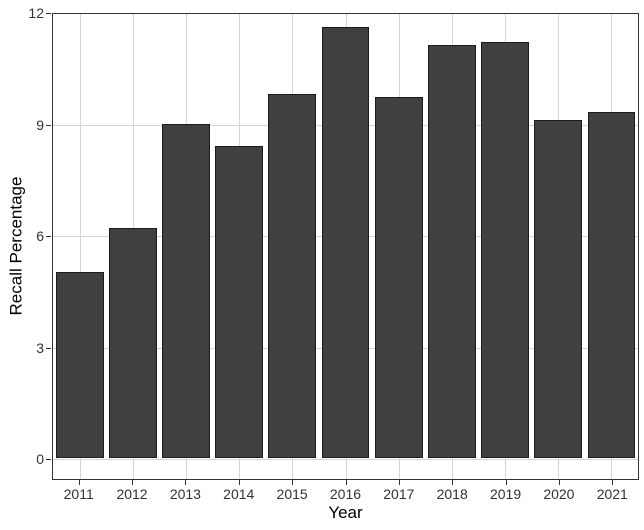 The height and width of the screenshot is (530, 644). What do you see at coordinates (345, 512) in the screenshot?
I see `x-axis-title: Year` at bounding box center [345, 512].